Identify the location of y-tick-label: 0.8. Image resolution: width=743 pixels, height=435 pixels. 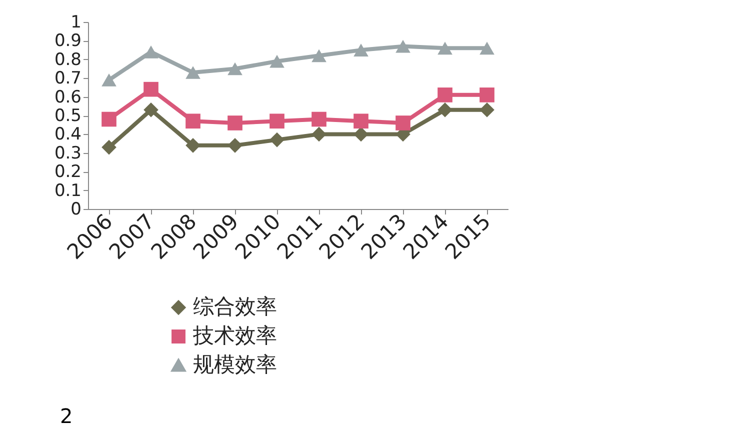
(68, 60).